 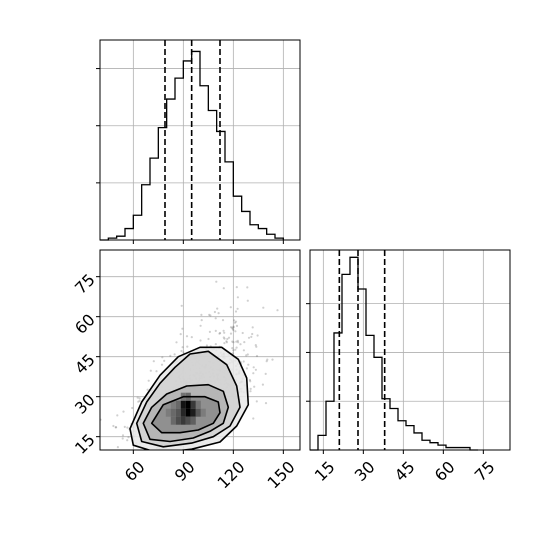 I want to click on scatter-inner, so click(x=189, y=365).